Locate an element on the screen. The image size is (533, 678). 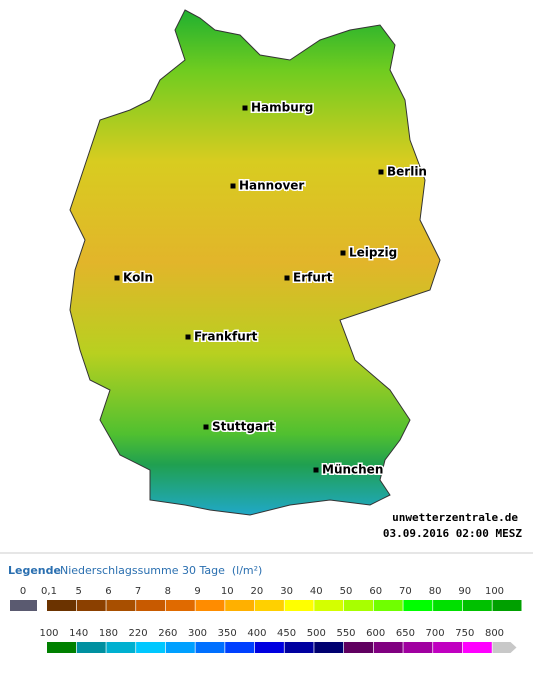
watermark: unwetterzentrale.de is located at coordinates (455, 517).